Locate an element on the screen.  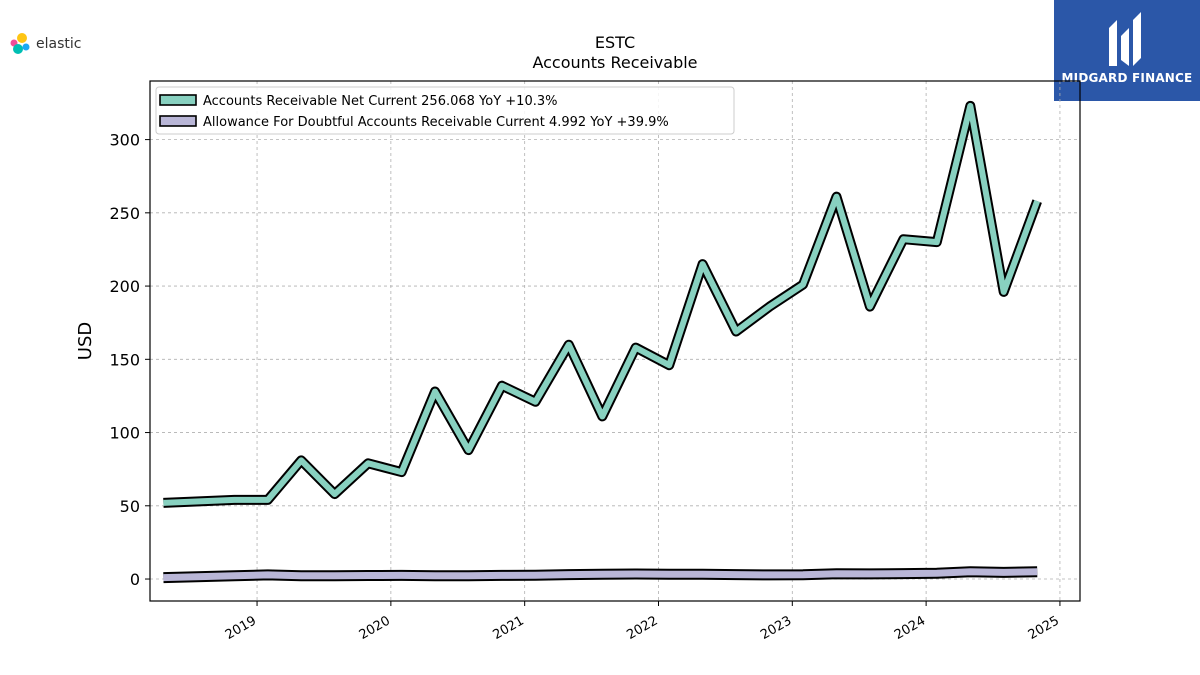
x-tick-label: 2024 is located at coordinates (910, 628).